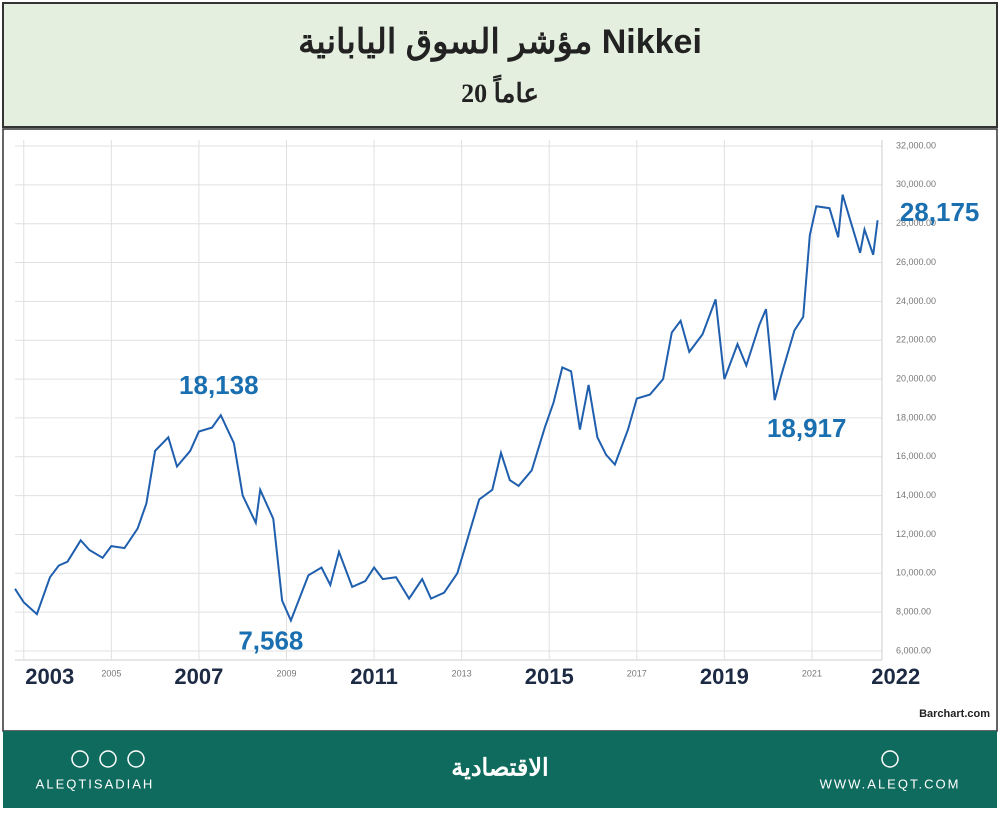 Image resolution: width=1000 pixels, height=815 pixels. What do you see at coordinates (890, 783) in the screenshot?
I see `footer-site: WWW.ALEQT.COM` at bounding box center [890, 783].